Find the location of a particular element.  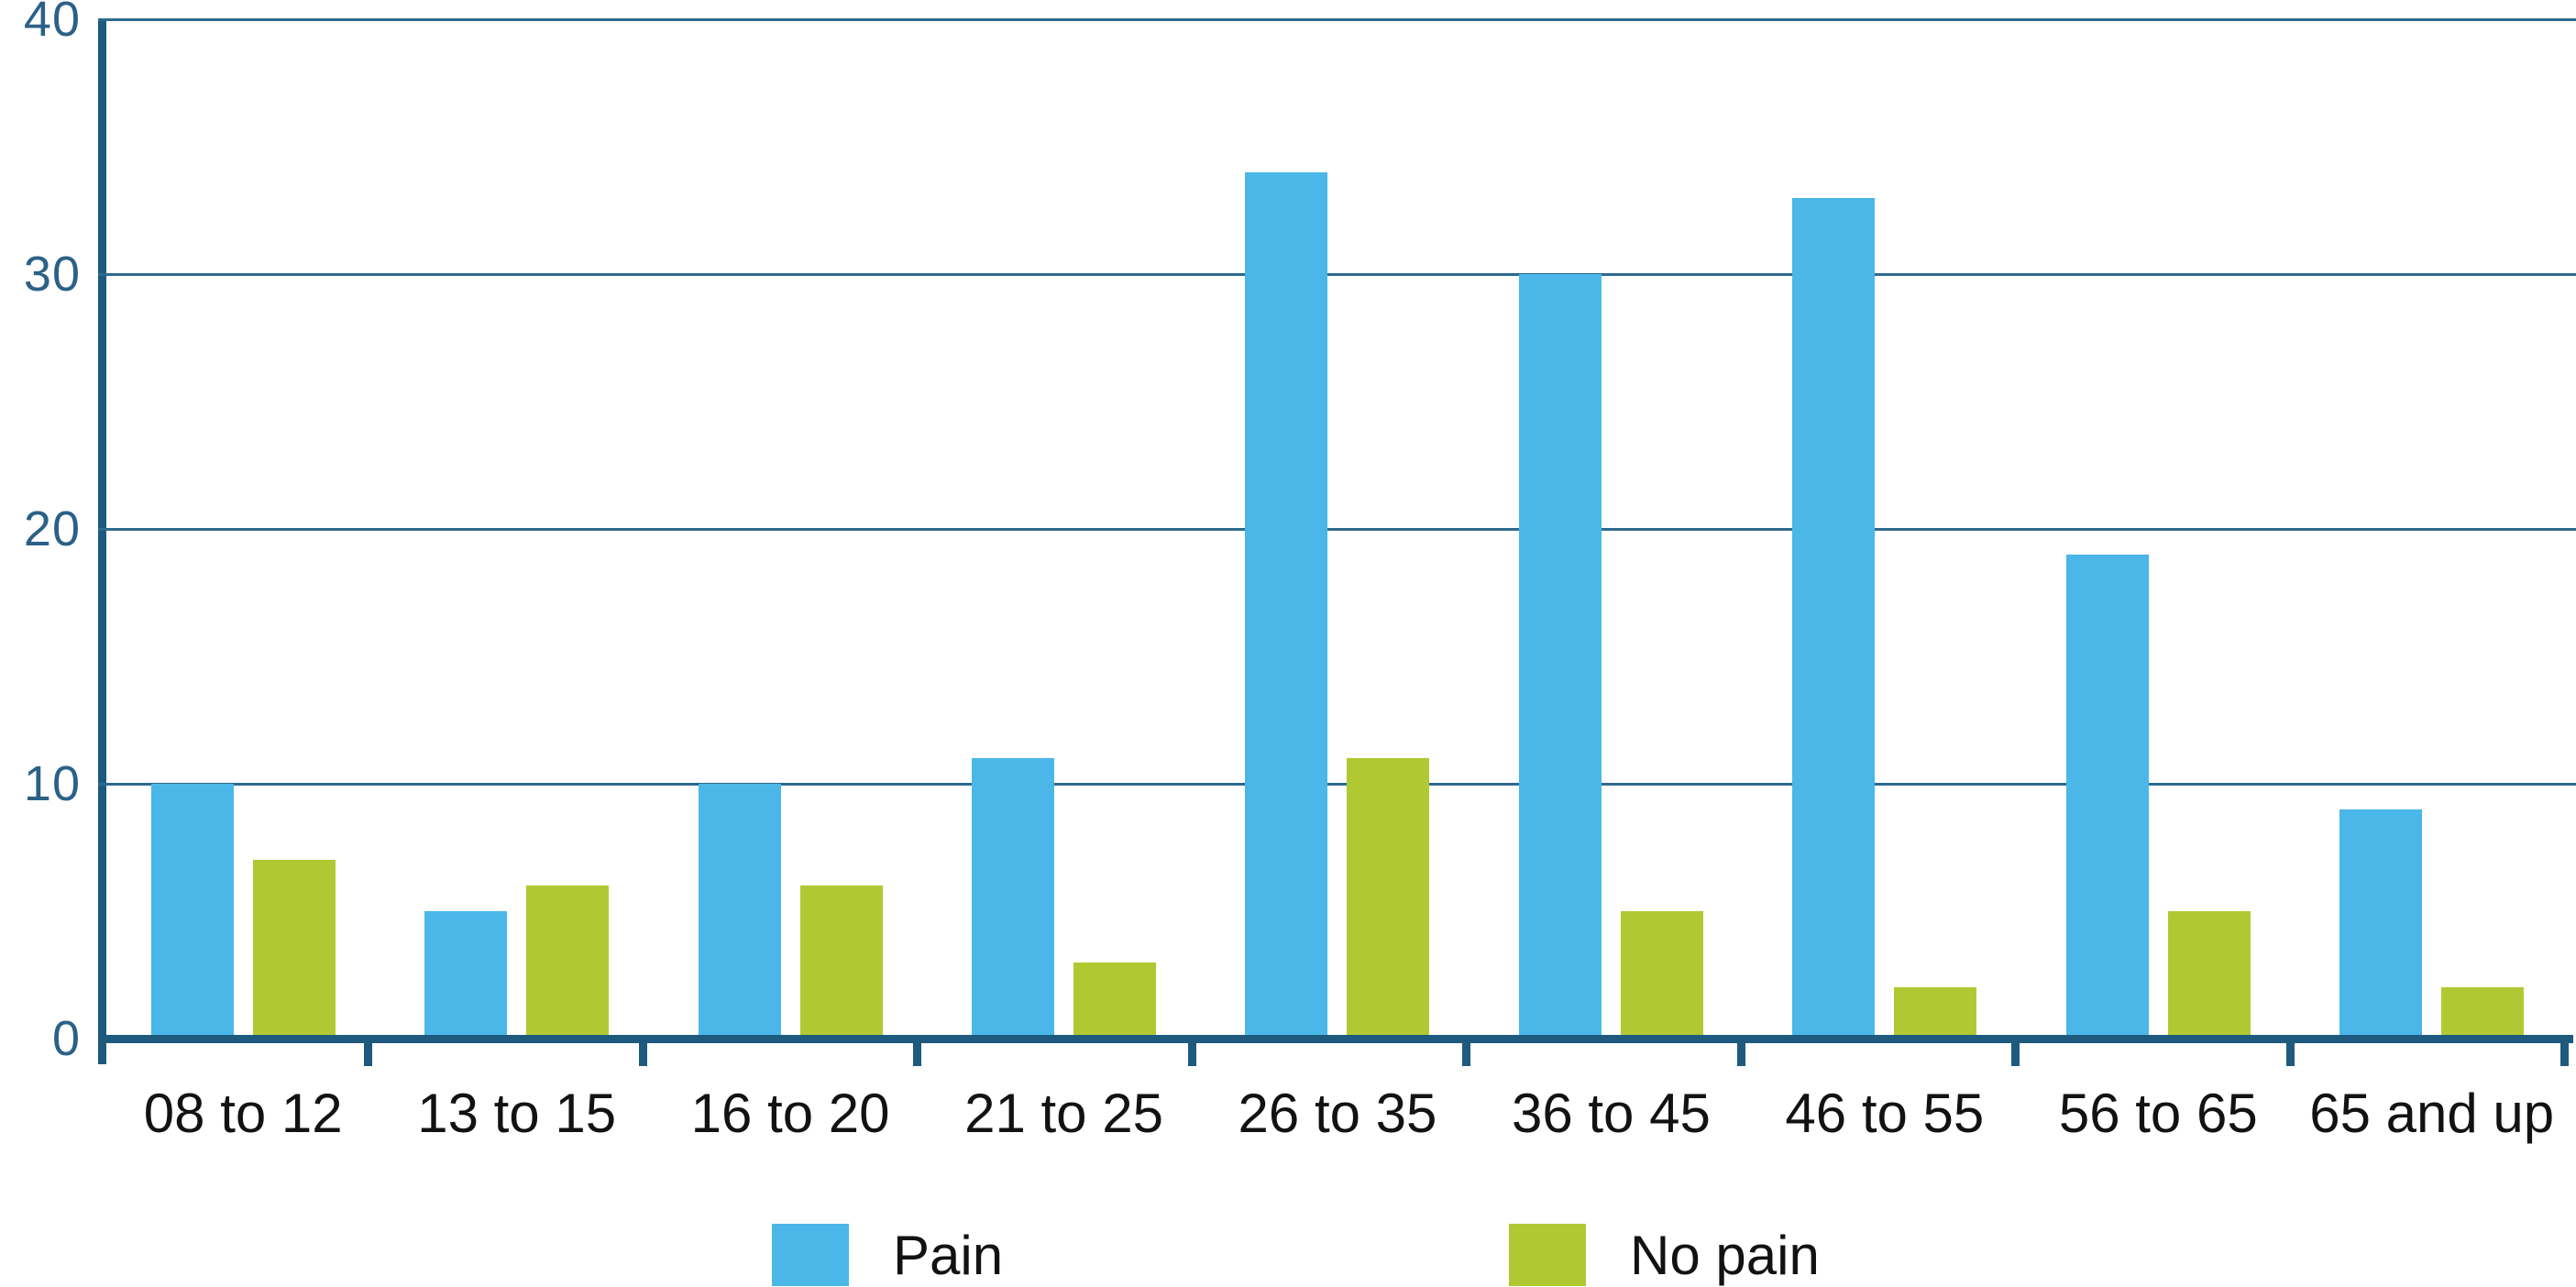

x-tick-label-13-to-15: 13 to 15 is located at coordinates (517, 1113).